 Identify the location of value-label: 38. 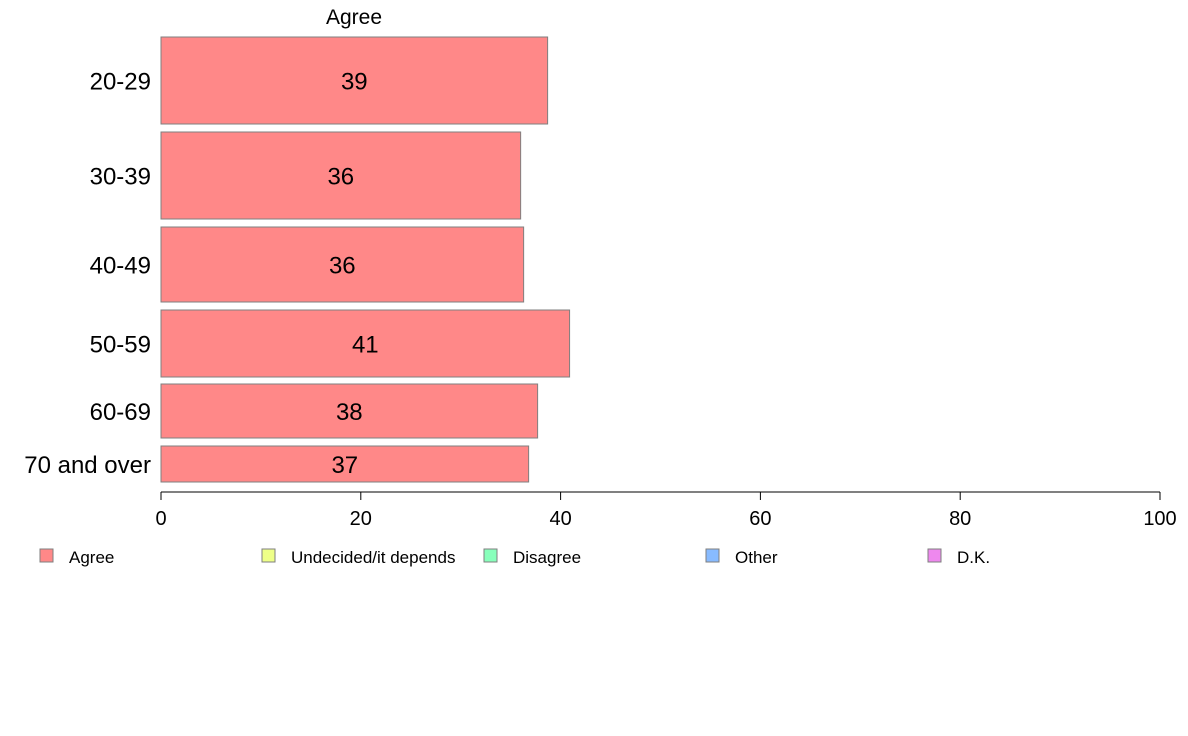
(349, 412).